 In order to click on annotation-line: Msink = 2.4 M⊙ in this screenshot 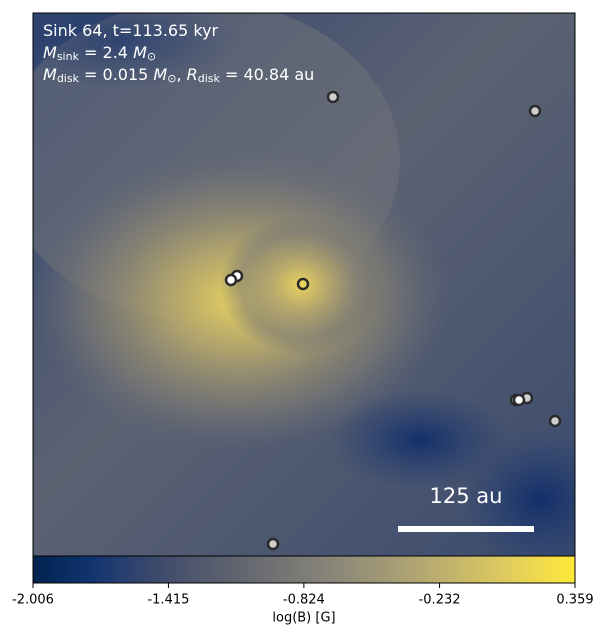, I will do `click(99, 53)`.